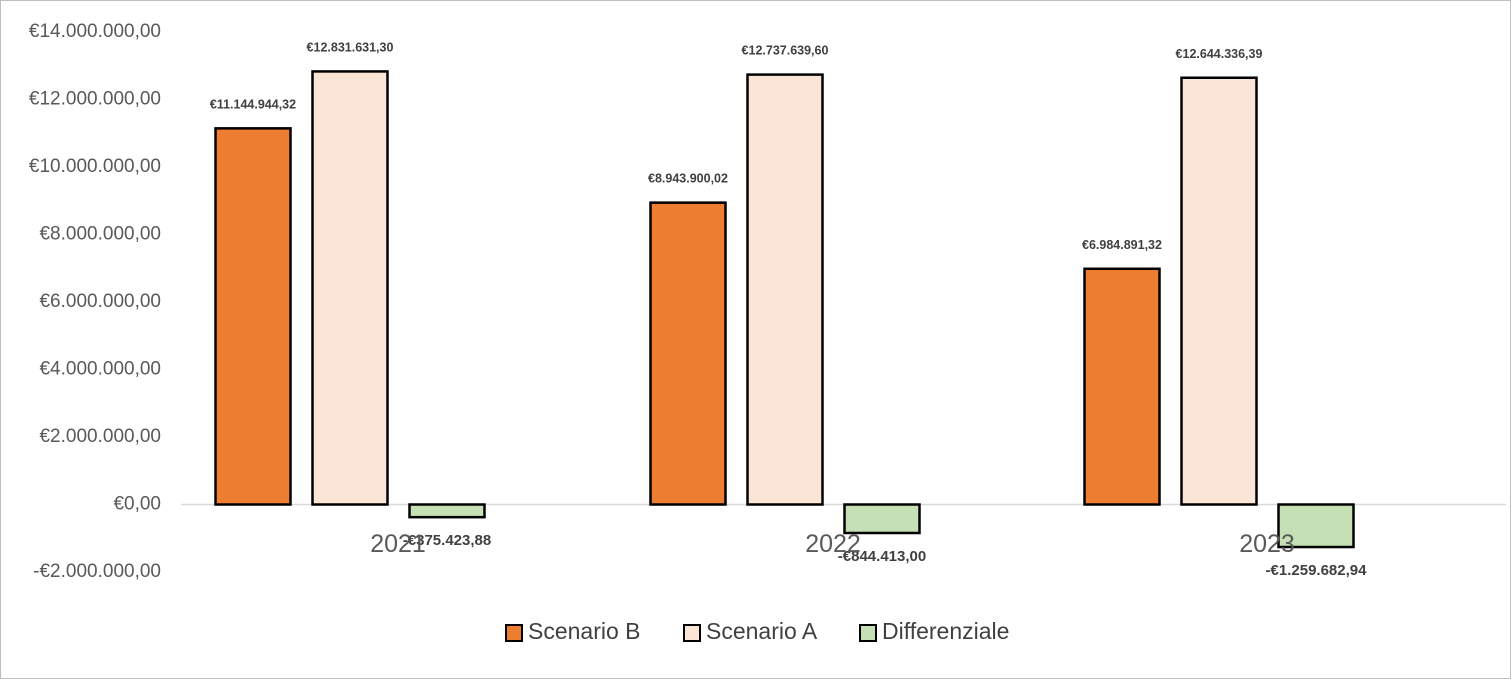 The width and height of the screenshot is (1511, 679). Describe the element at coordinates (95, 99) in the screenshot. I see `y-tick-label: €12.000.000,00` at that location.